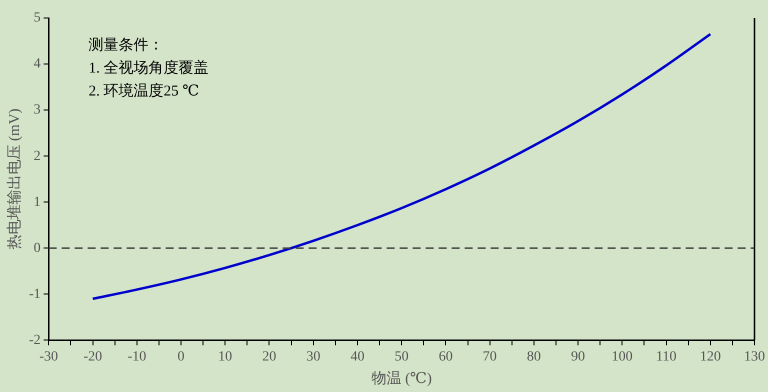 The image size is (768, 392). I want to click on y-tick-label: 5, so click(37, 18).